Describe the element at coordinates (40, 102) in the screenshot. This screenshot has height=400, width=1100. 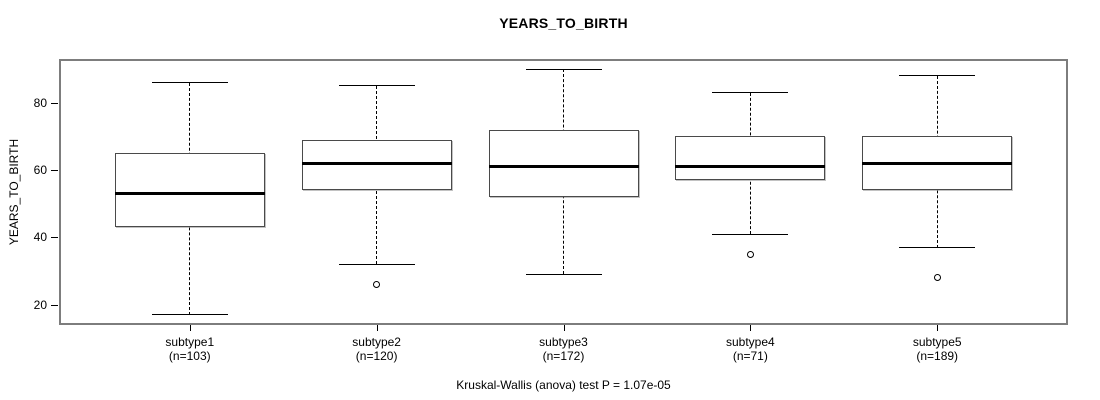
I see `y-axis-tick-label: 80` at that location.